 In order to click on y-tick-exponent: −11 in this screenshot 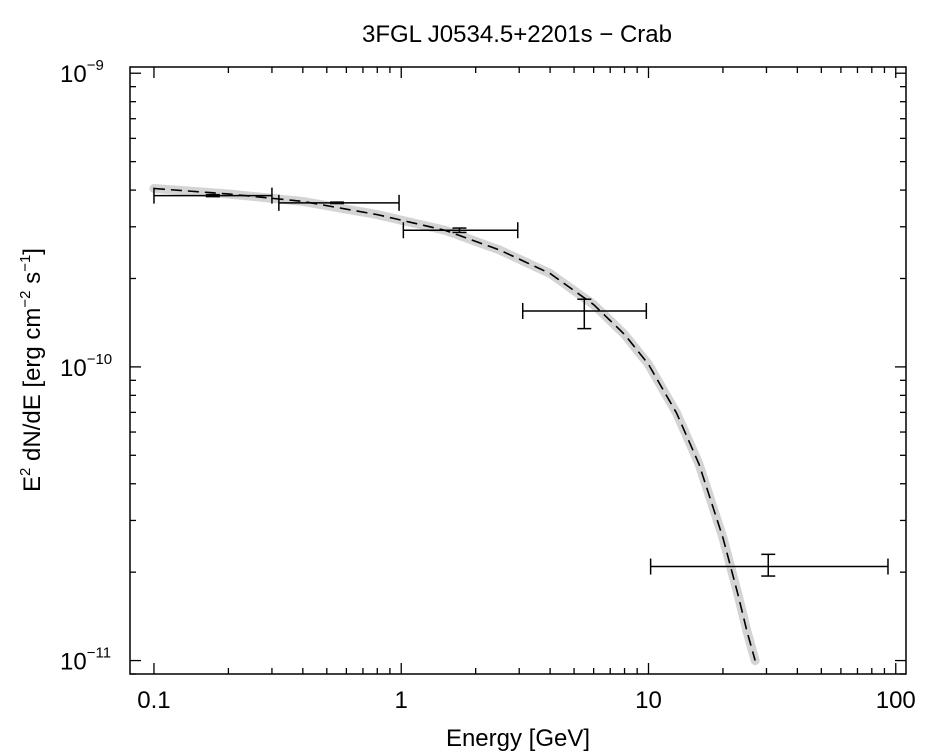, I will do `click(99, 653)`.